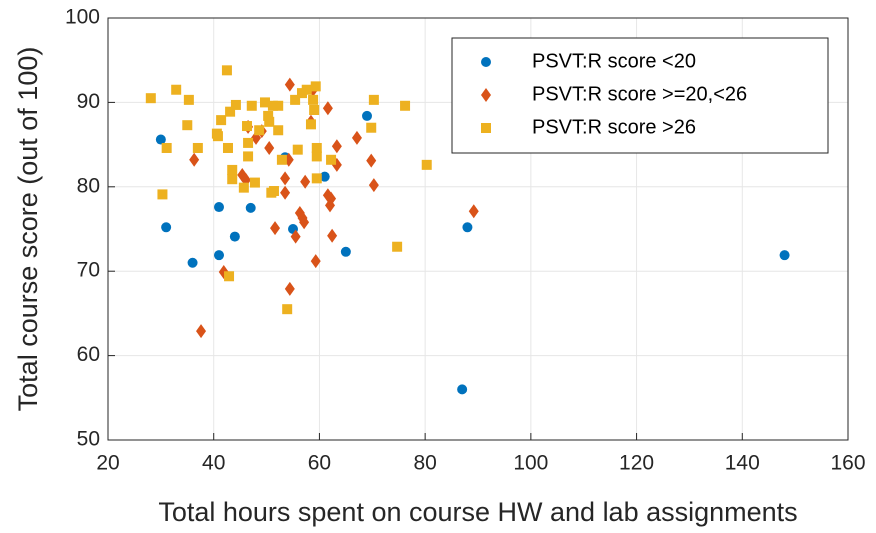  Describe the element at coordinates (107, 463) in the screenshot. I see `x-tick-label: 20` at that location.